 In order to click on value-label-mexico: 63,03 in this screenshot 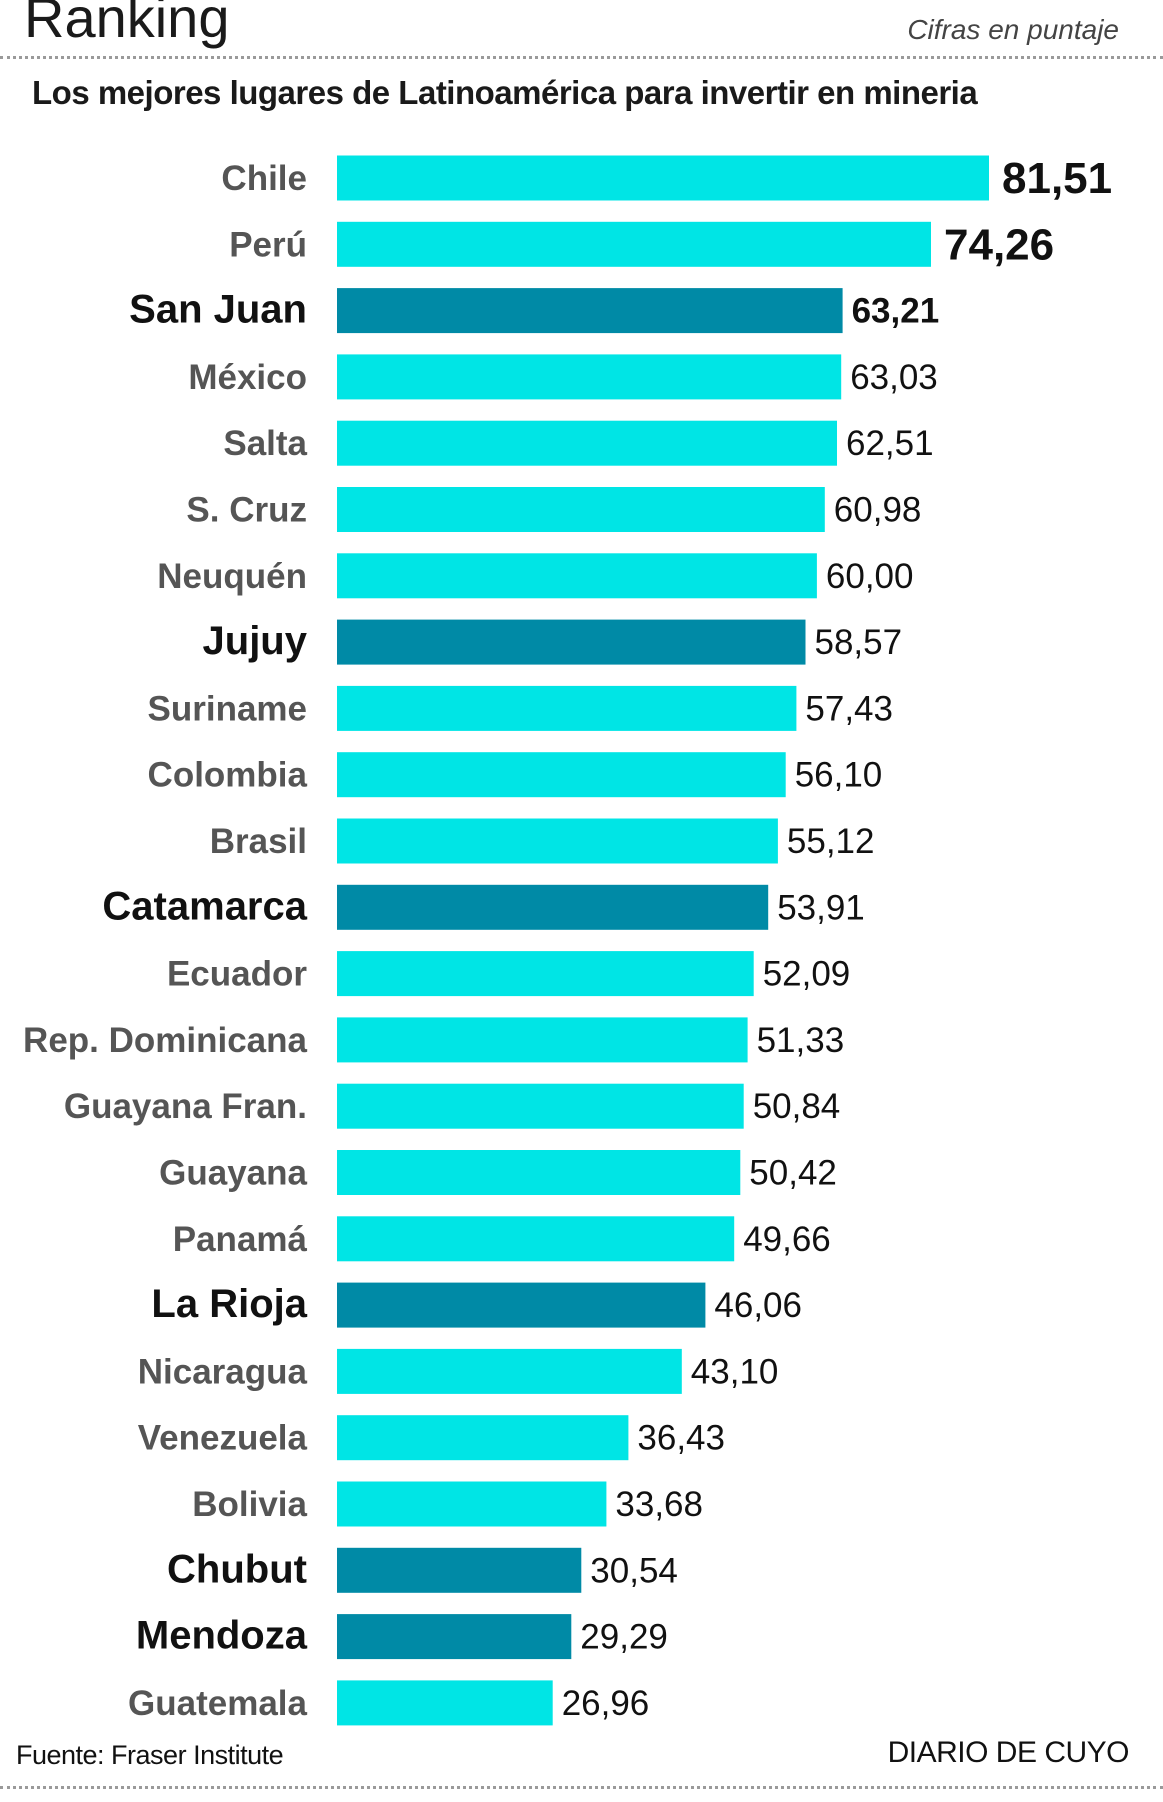, I will do `click(894, 377)`.